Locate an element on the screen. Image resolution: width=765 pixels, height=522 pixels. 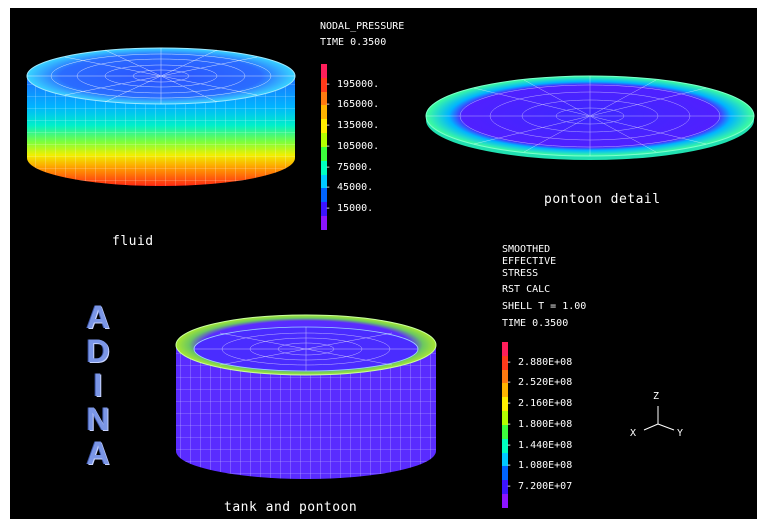
stress-colorbar is located at coordinates (505, 425).